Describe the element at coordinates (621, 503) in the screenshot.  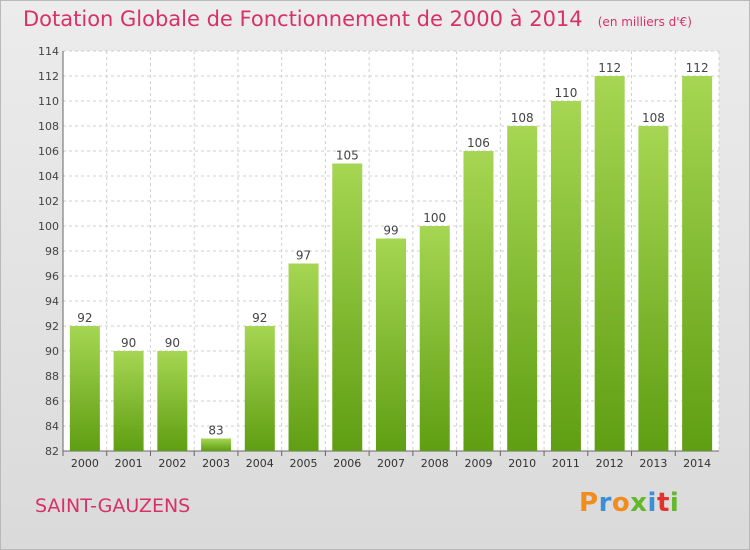
I see `brand-letter: o` at that location.